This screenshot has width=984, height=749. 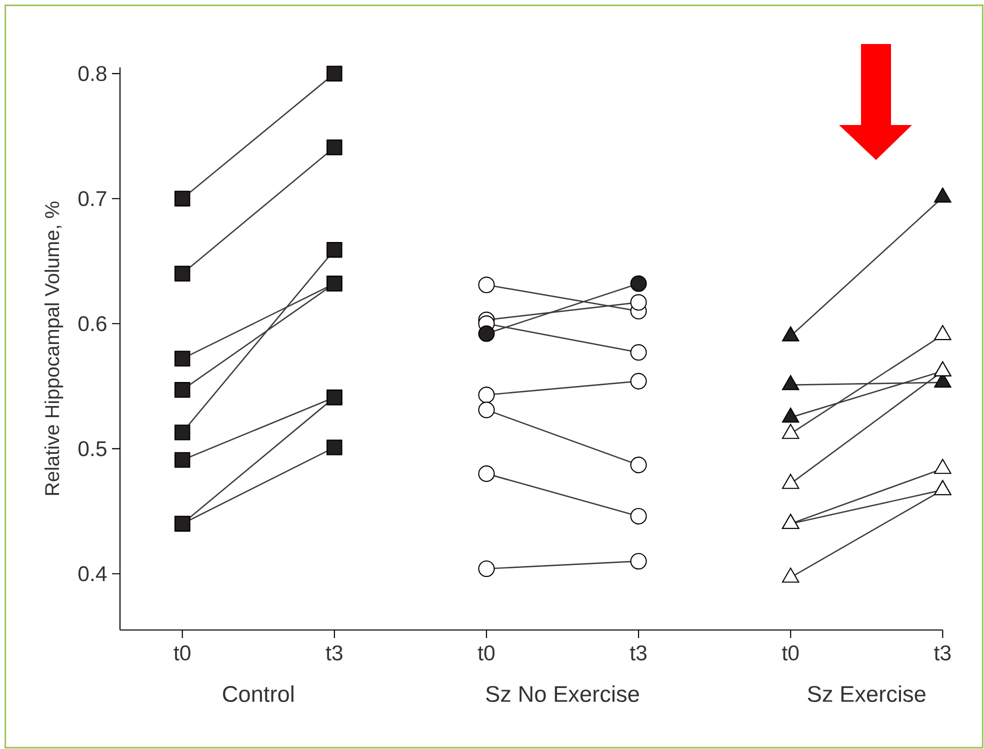 I want to click on y-axis-title: Relative Hippocampal Volume, %, so click(x=54, y=348).